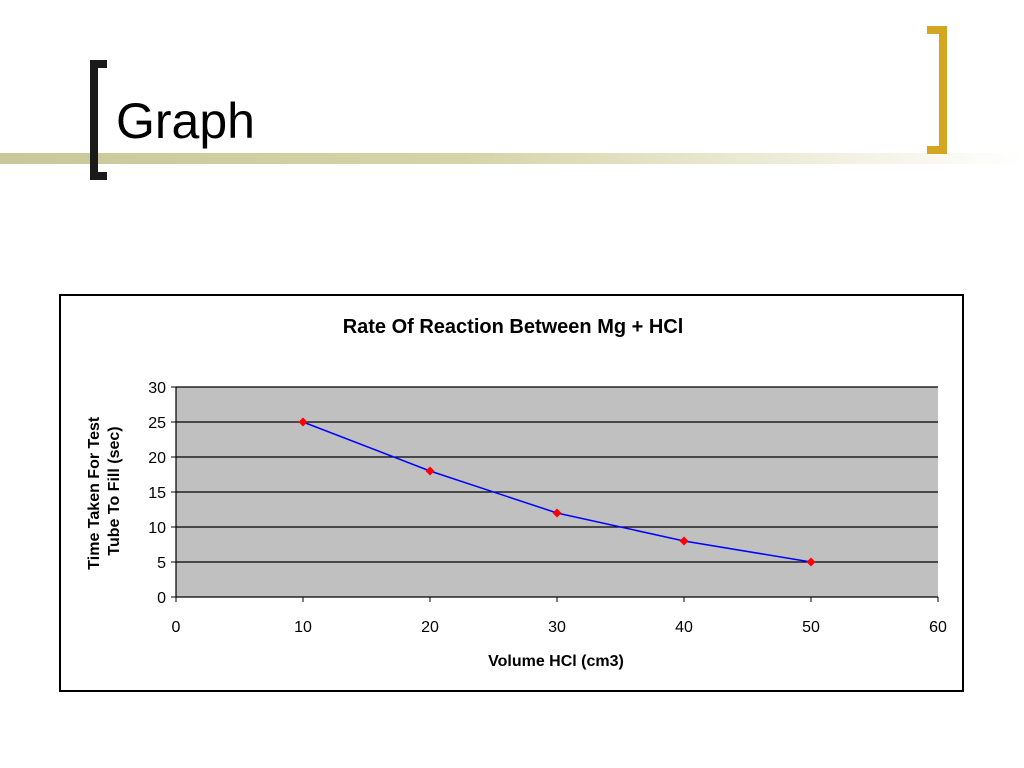 Image resolution: width=1024 pixels, height=768 pixels. What do you see at coordinates (556, 661) in the screenshot?
I see `x-axis-label: Volume HCl (cm3)` at bounding box center [556, 661].